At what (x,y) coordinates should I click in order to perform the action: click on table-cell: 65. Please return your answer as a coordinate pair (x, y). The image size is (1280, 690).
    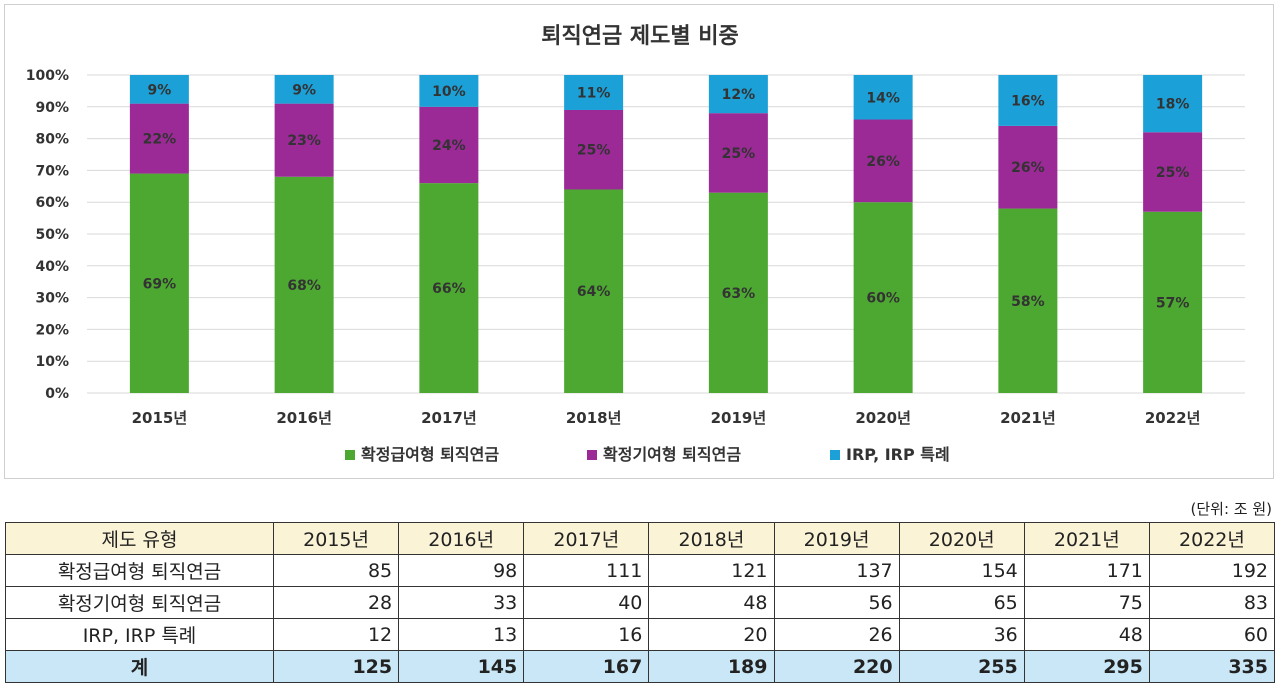
    Looking at the image, I should click on (961, 602).